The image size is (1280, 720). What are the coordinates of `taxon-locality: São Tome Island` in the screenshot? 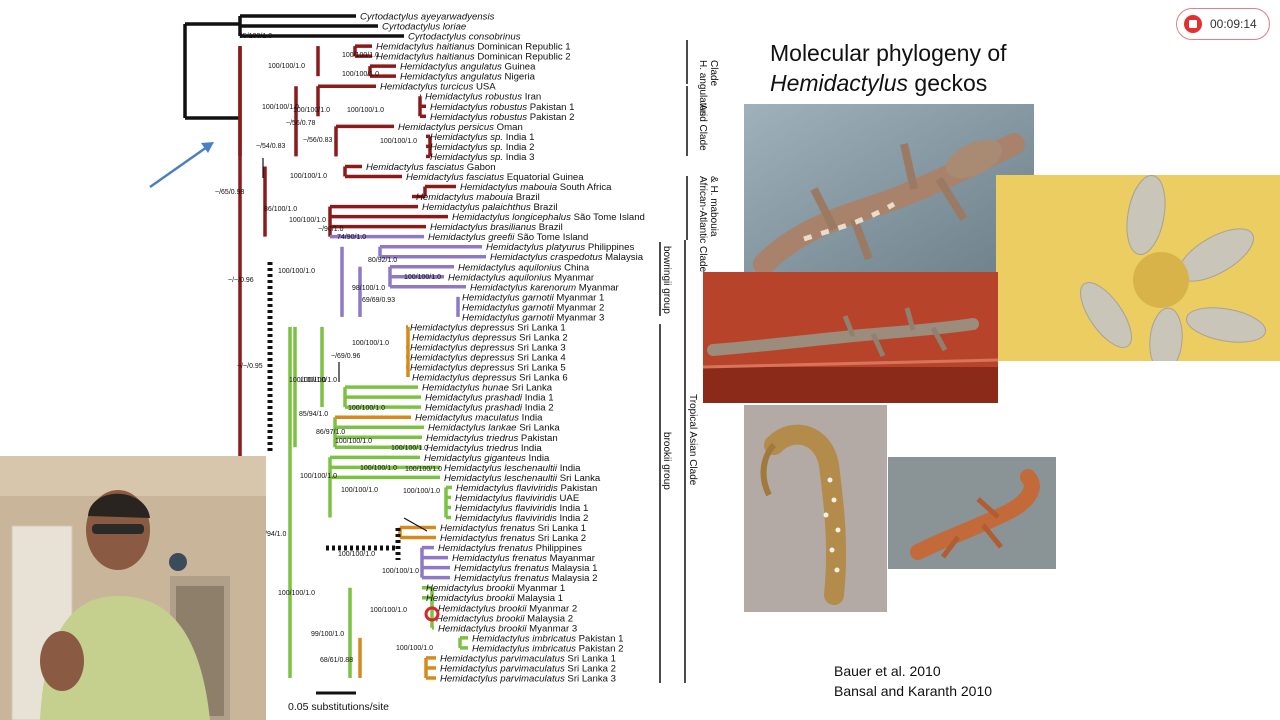 It's located at (608, 217).